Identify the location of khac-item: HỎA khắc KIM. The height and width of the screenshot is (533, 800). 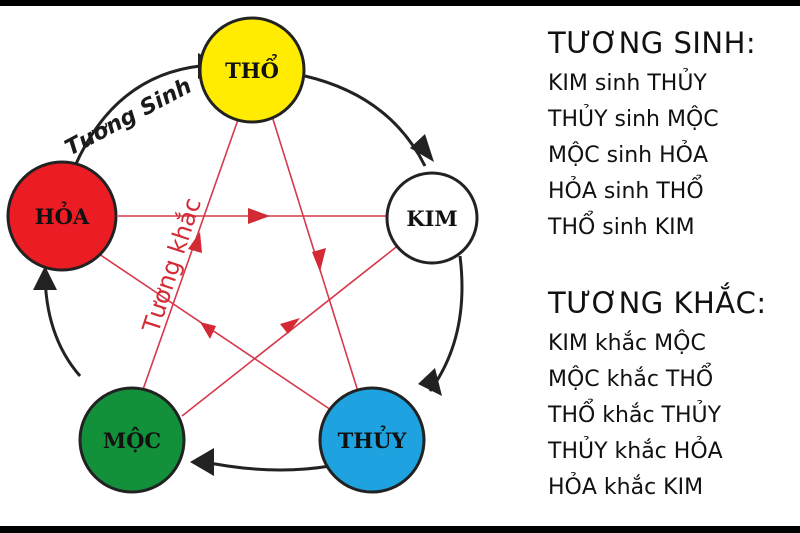
(626, 487).